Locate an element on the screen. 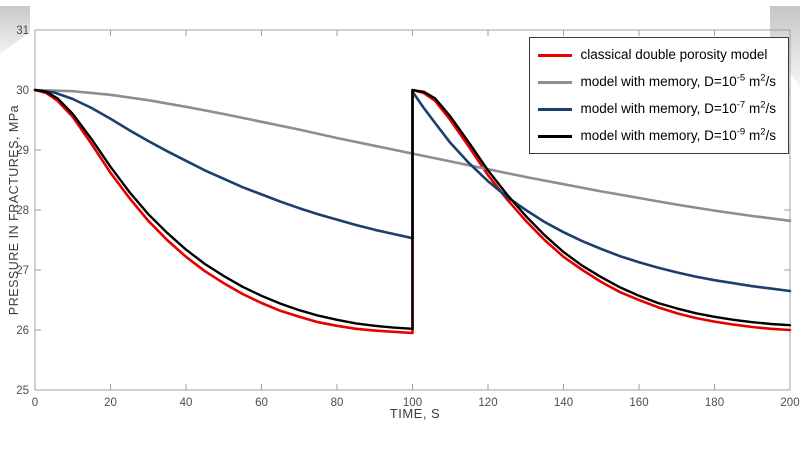  legend-item-3: model with memory, D=10-9 m2/s is located at coordinates (656, 136).